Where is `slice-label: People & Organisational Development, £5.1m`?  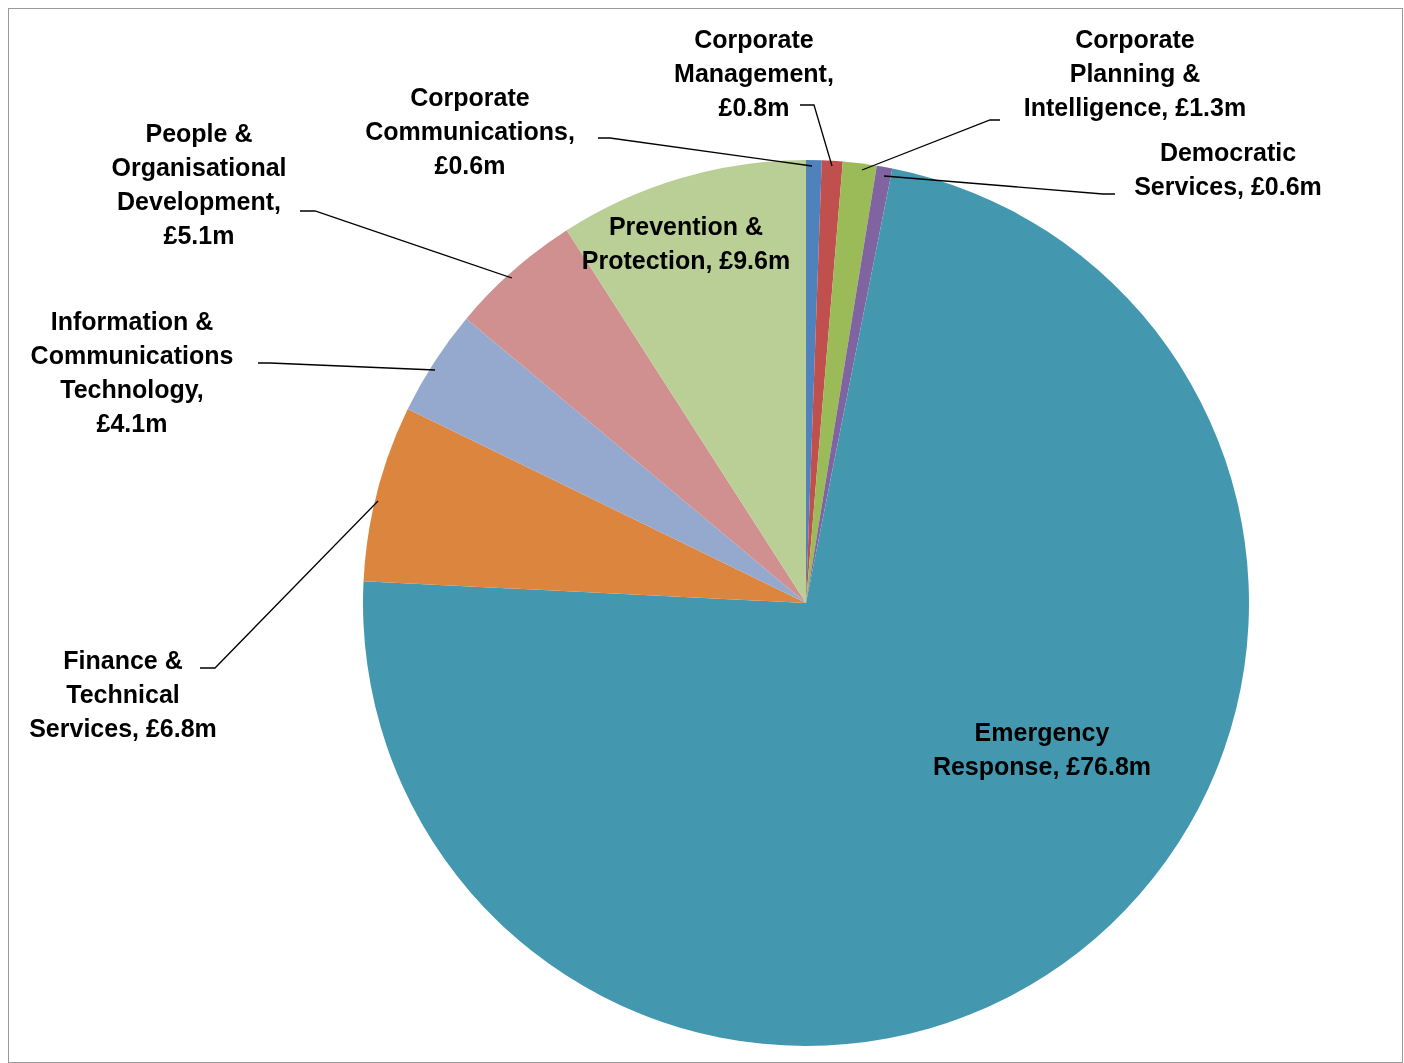 slice-label: People & Organisational Development, £5.1m is located at coordinates (199, 184).